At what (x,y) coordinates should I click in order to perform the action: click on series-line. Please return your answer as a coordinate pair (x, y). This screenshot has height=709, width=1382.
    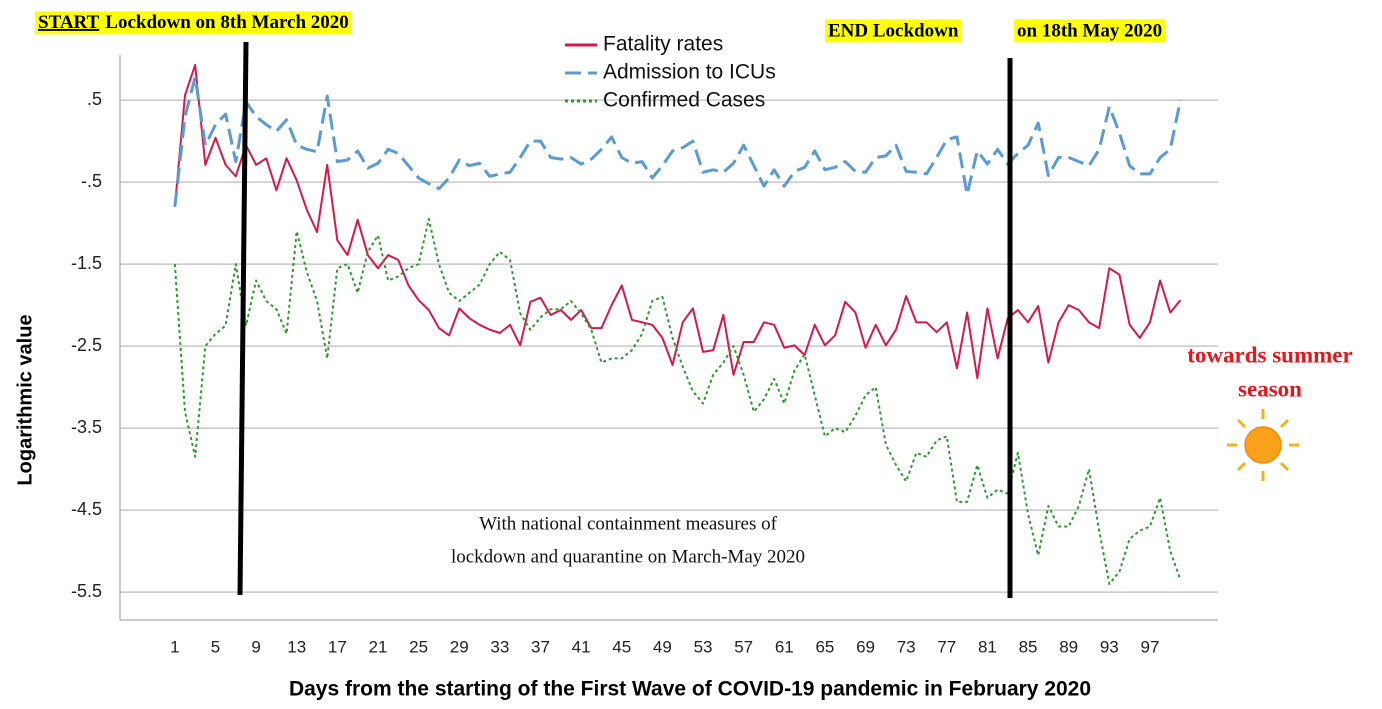
    Looking at the image, I should click on (677, 141).